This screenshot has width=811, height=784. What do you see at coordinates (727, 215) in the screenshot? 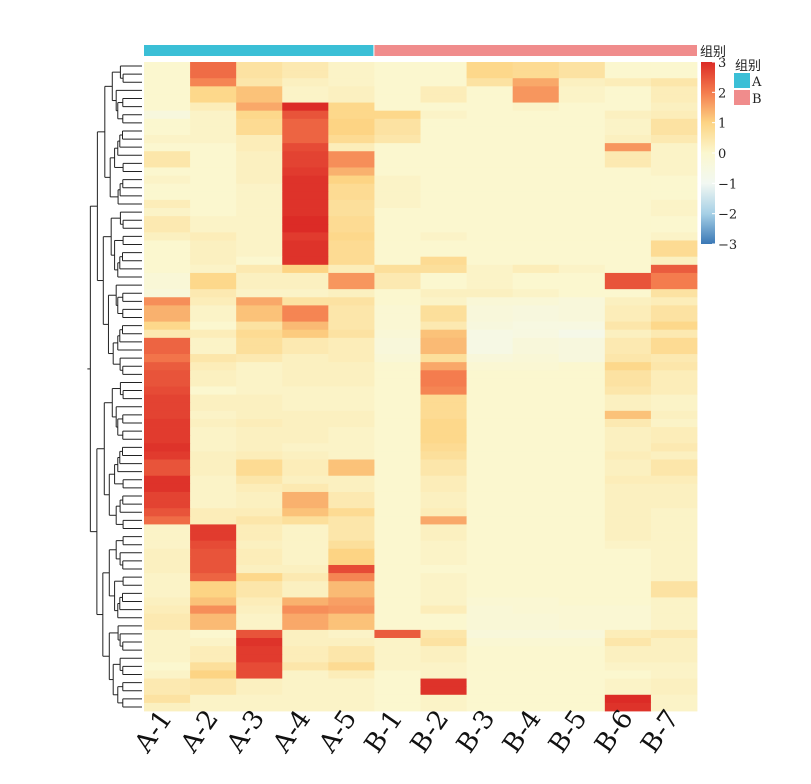
I see `colorbar-tick-label: −2` at bounding box center [727, 215].